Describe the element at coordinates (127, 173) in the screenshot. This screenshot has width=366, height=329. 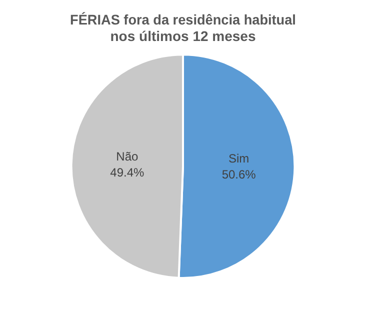
I see `data-label: 49.4%` at that location.